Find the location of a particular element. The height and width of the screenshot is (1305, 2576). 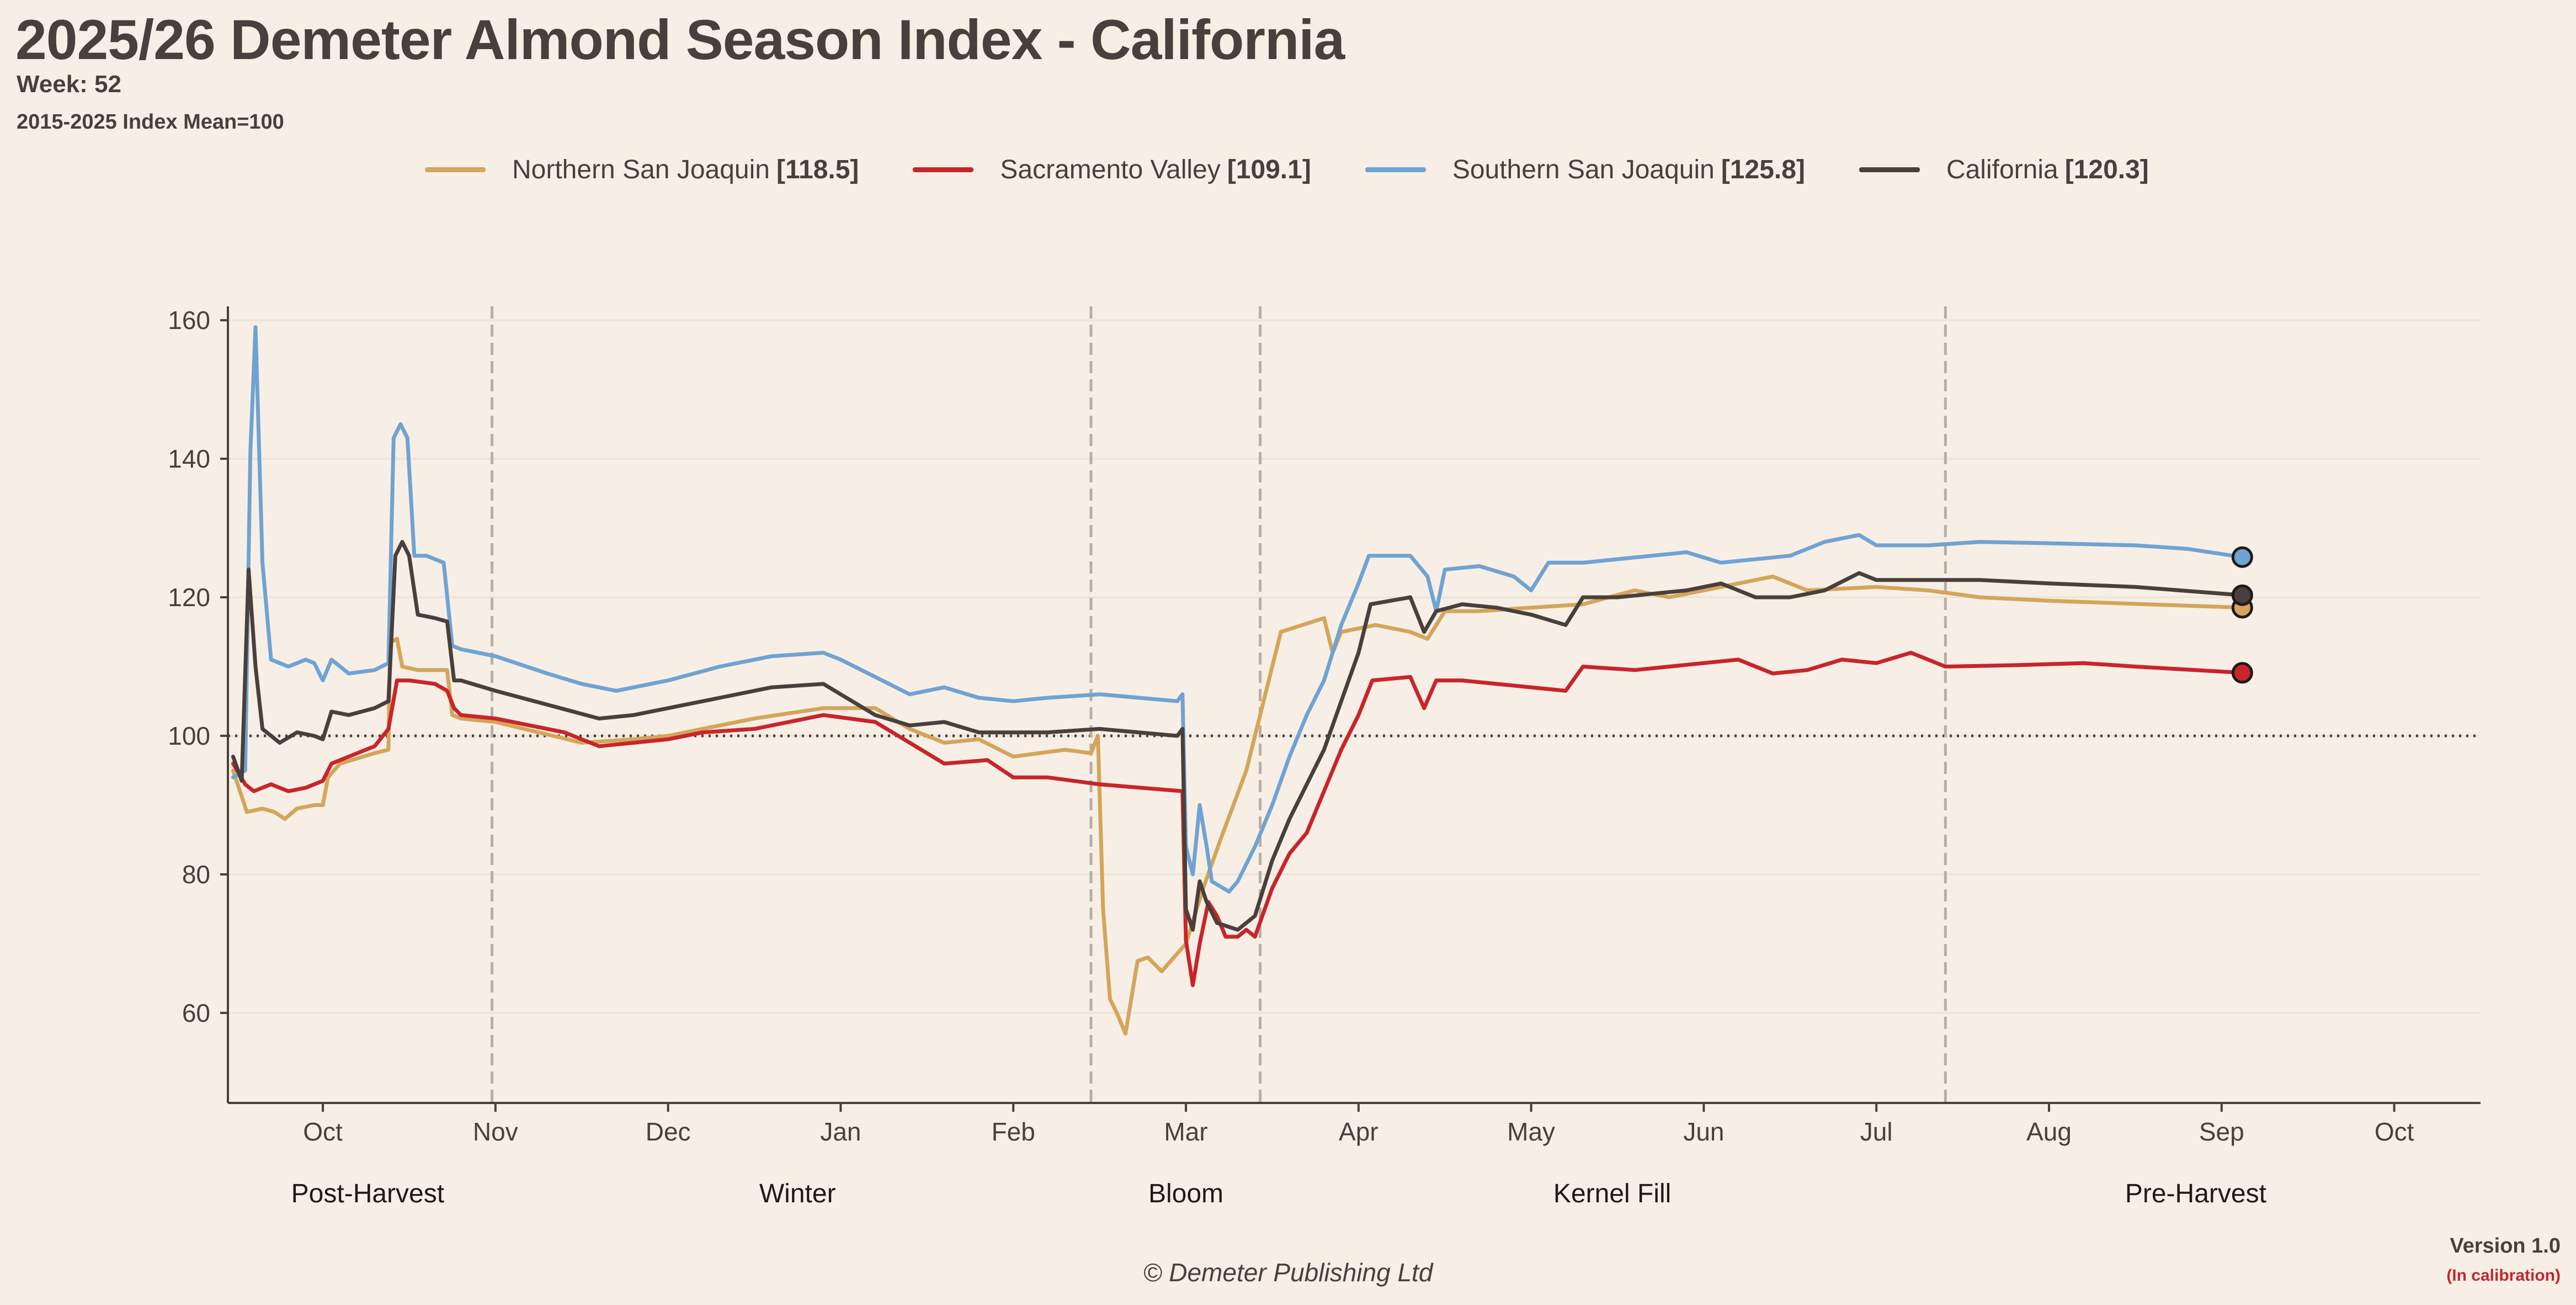

legend-label: Northern San Joaquin is located at coordinates (641, 169).